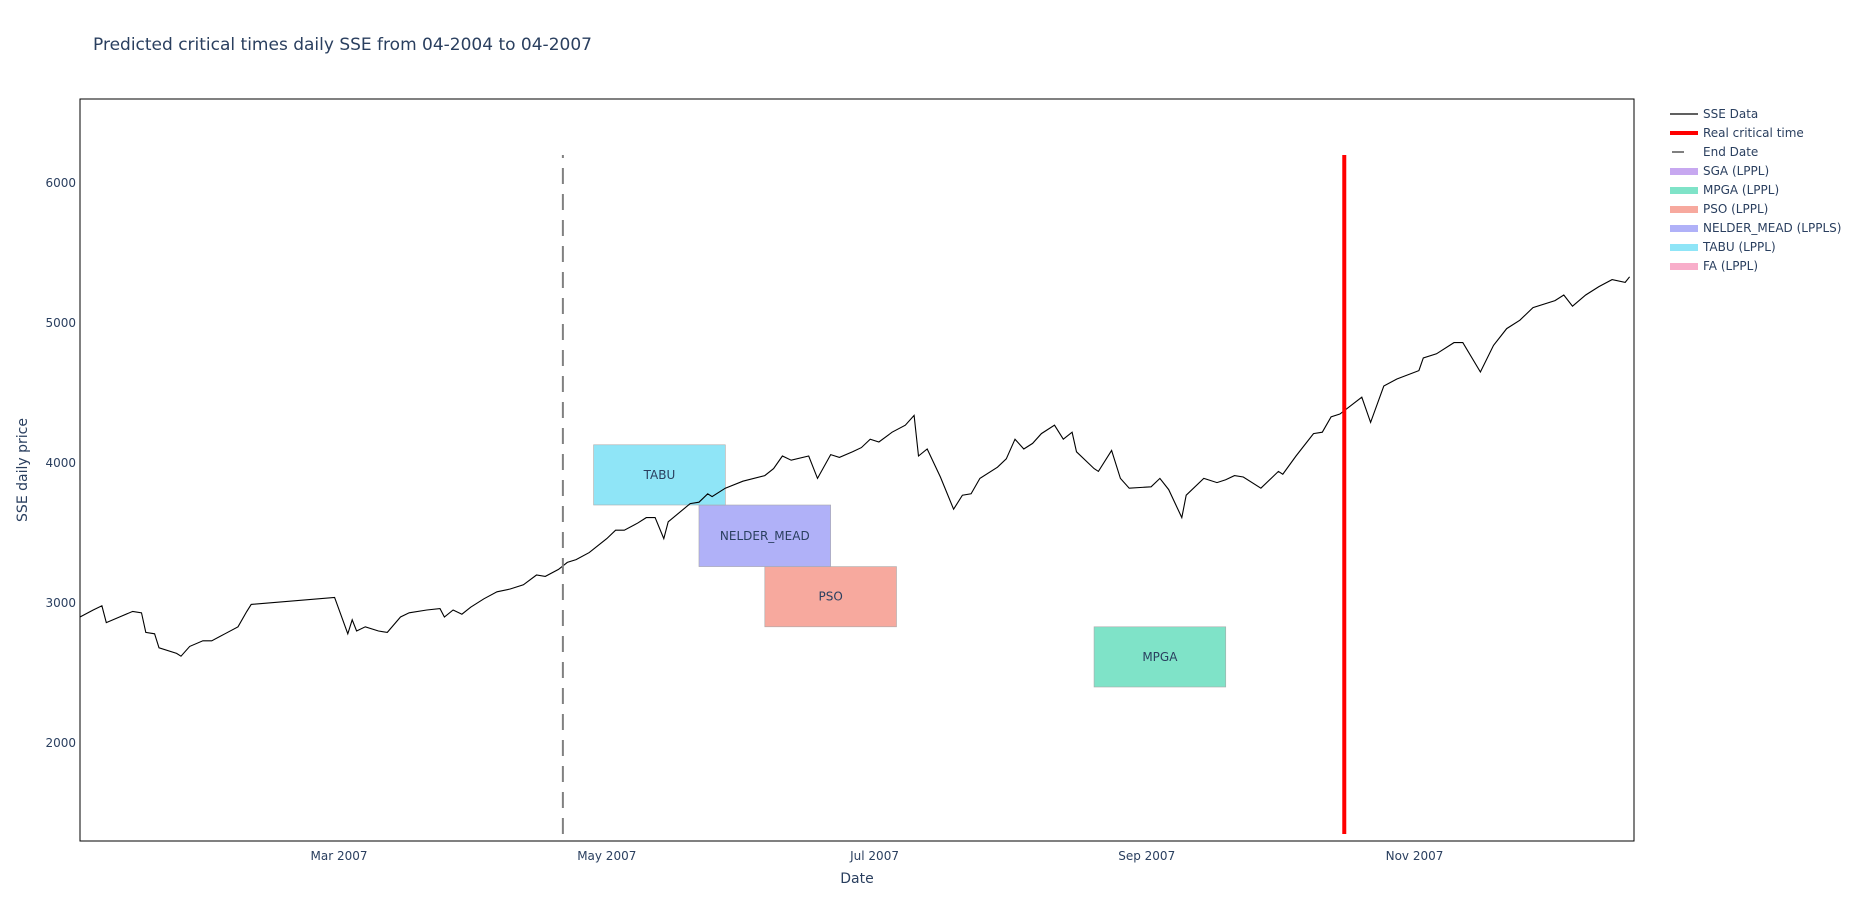 This screenshot has width=1863, height=920. What do you see at coordinates (60, 323) in the screenshot?
I see `y-tick-label: 5000` at bounding box center [60, 323].